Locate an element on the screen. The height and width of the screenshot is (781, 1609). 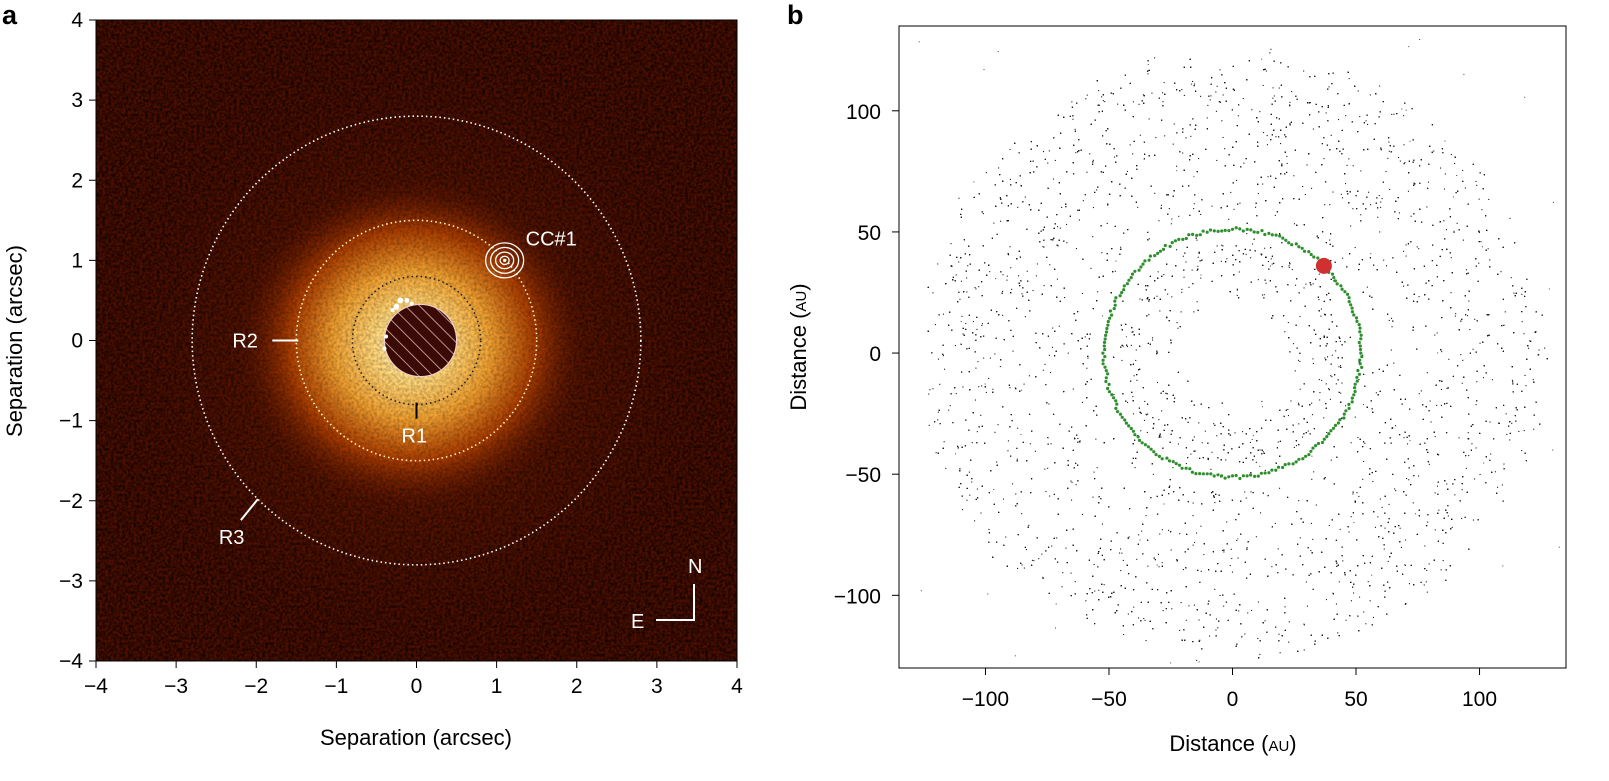
ring-label-r2: R2 is located at coordinates (245, 342).